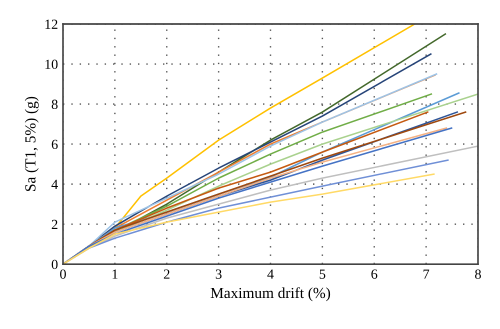 The width and height of the screenshot is (500, 329). I want to click on x-tick-label: 6, so click(374, 274).